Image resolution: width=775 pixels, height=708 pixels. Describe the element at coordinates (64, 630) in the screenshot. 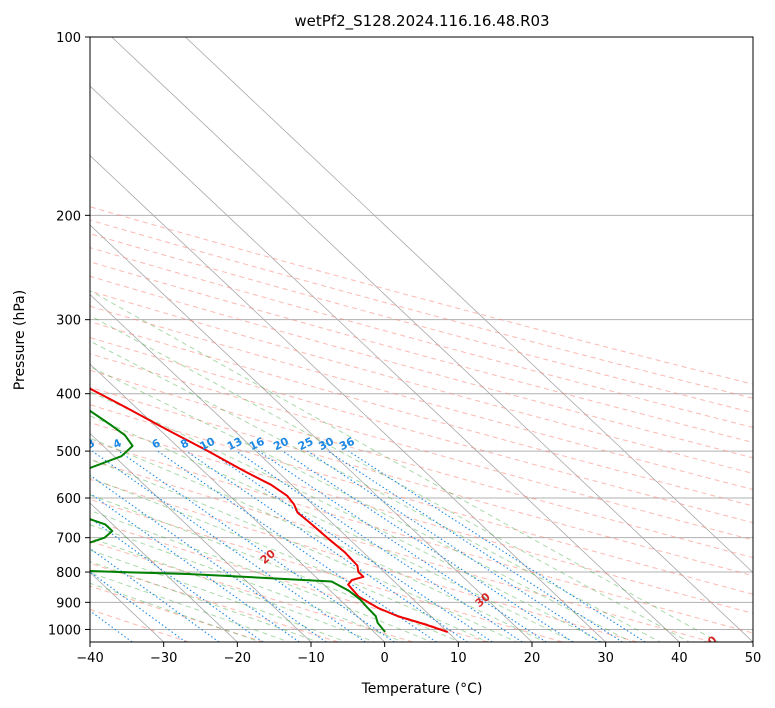

I see `y-tick-label: 1000` at that location.